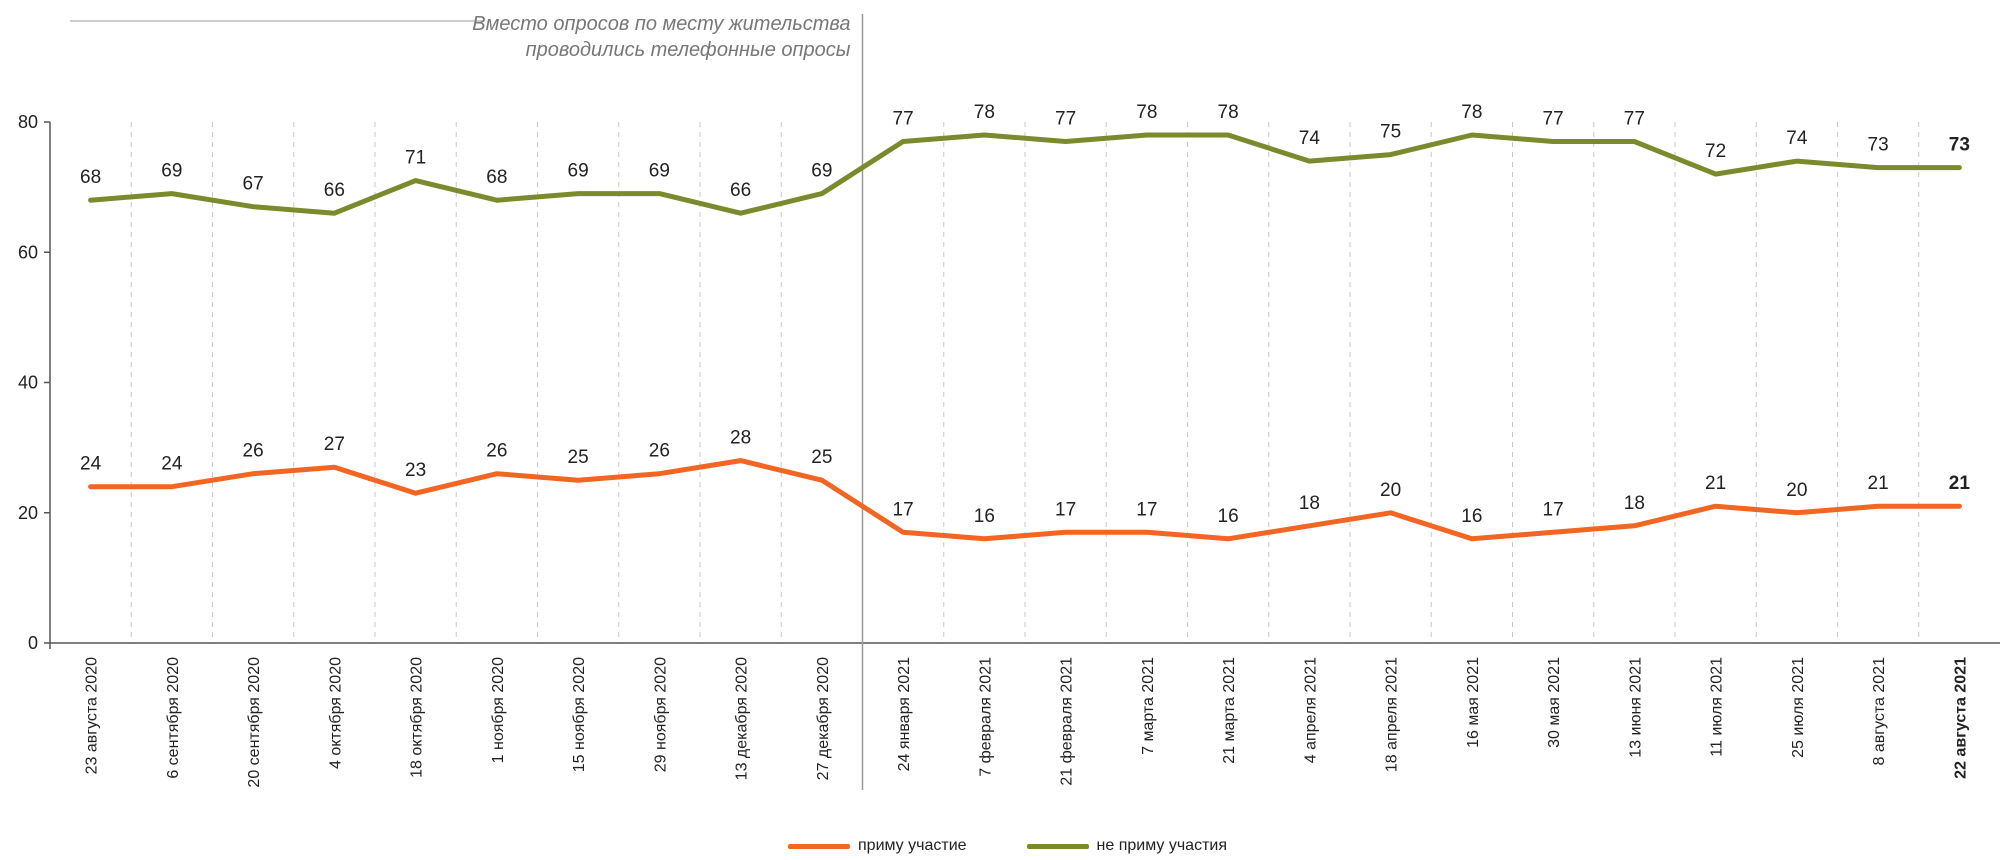 The image size is (2015, 860). What do you see at coordinates (1635, 707) in the screenshot?
I see `x-tick-label: 13 июня 2021` at bounding box center [1635, 707].